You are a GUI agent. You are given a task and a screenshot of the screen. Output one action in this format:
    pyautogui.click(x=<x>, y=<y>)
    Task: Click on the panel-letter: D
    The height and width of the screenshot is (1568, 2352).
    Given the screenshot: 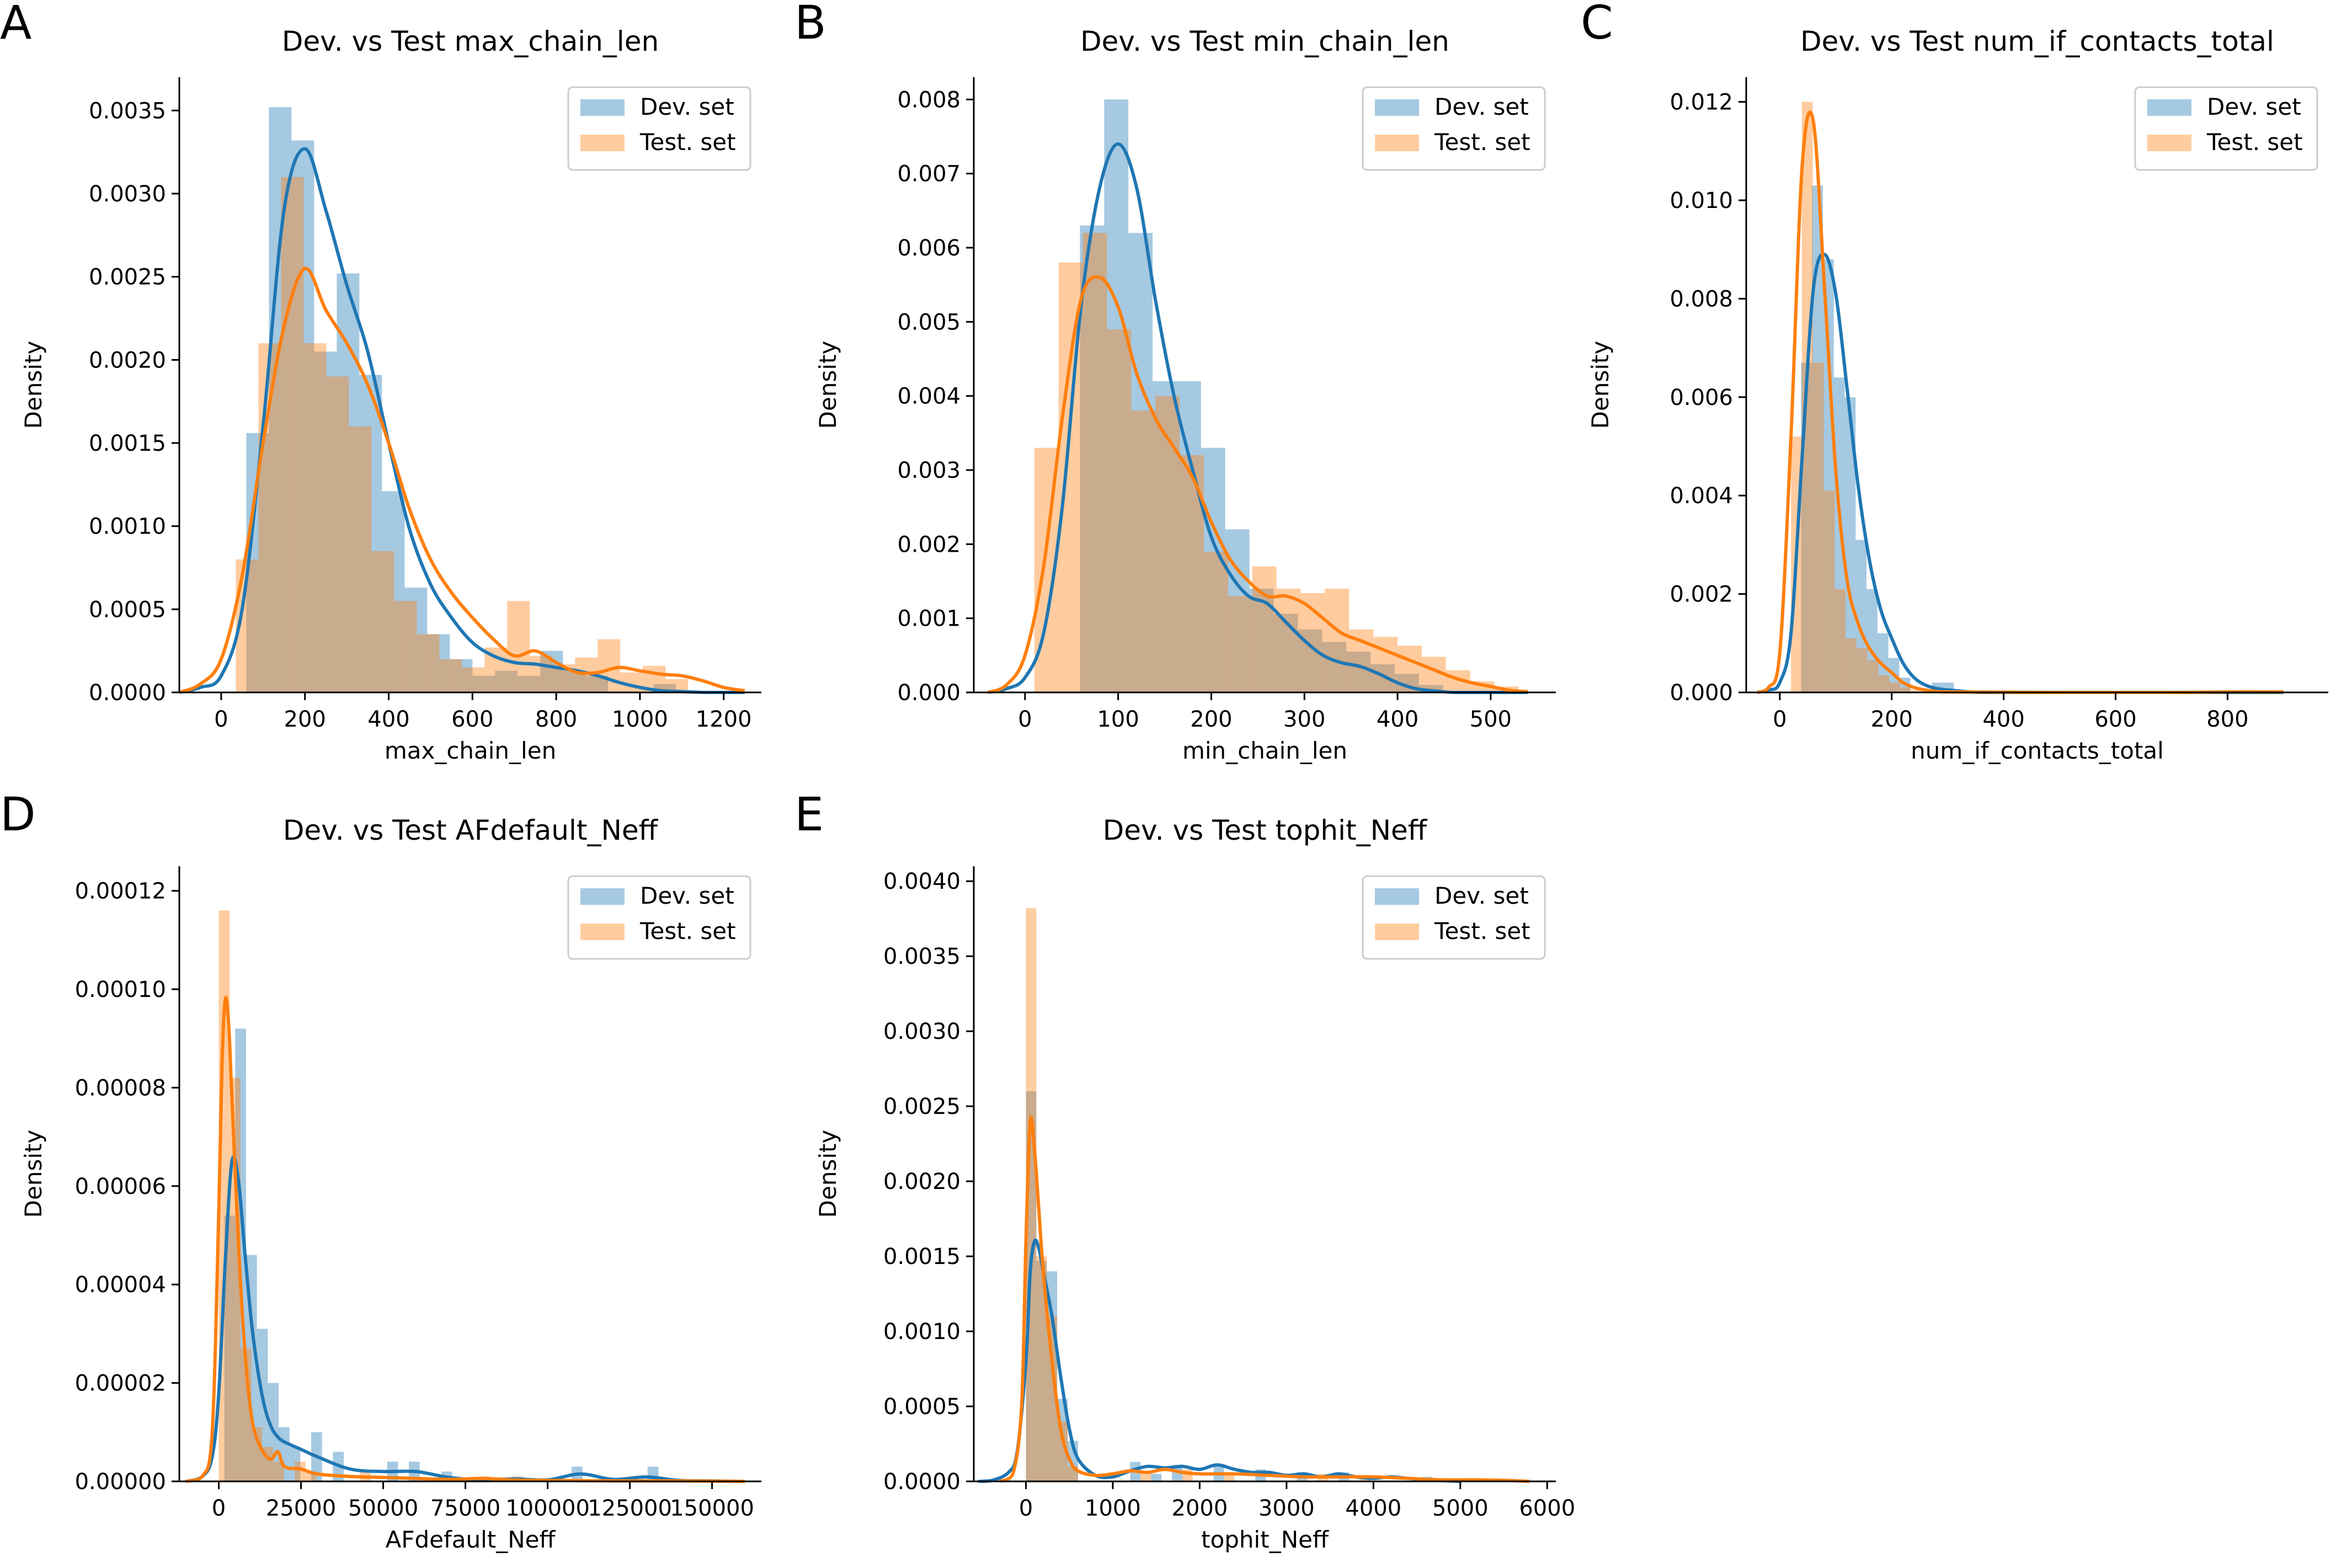 What is the action you would take?
    pyautogui.click(x=18, y=814)
    